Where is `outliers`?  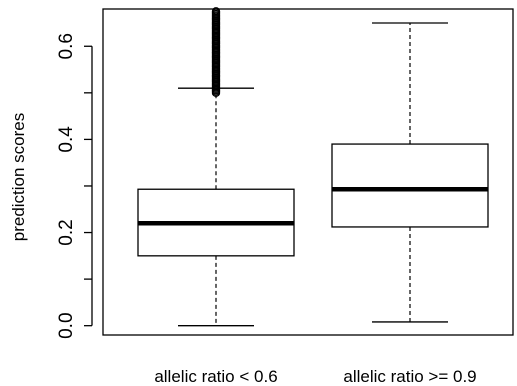
outliers is located at coordinates (216, 52).